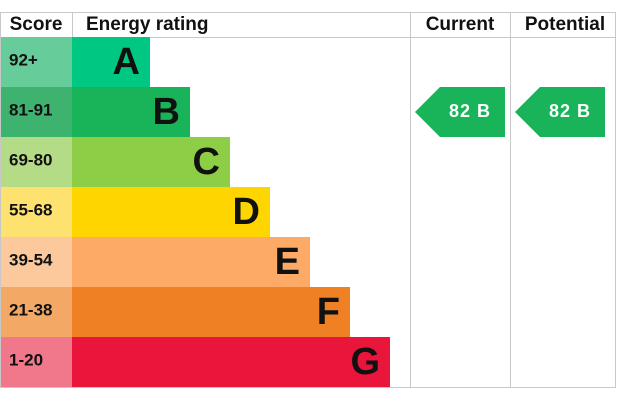 The height and width of the screenshot is (410, 631). Describe the element at coordinates (30, 159) in the screenshot. I see `score-label: 69-80` at that location.